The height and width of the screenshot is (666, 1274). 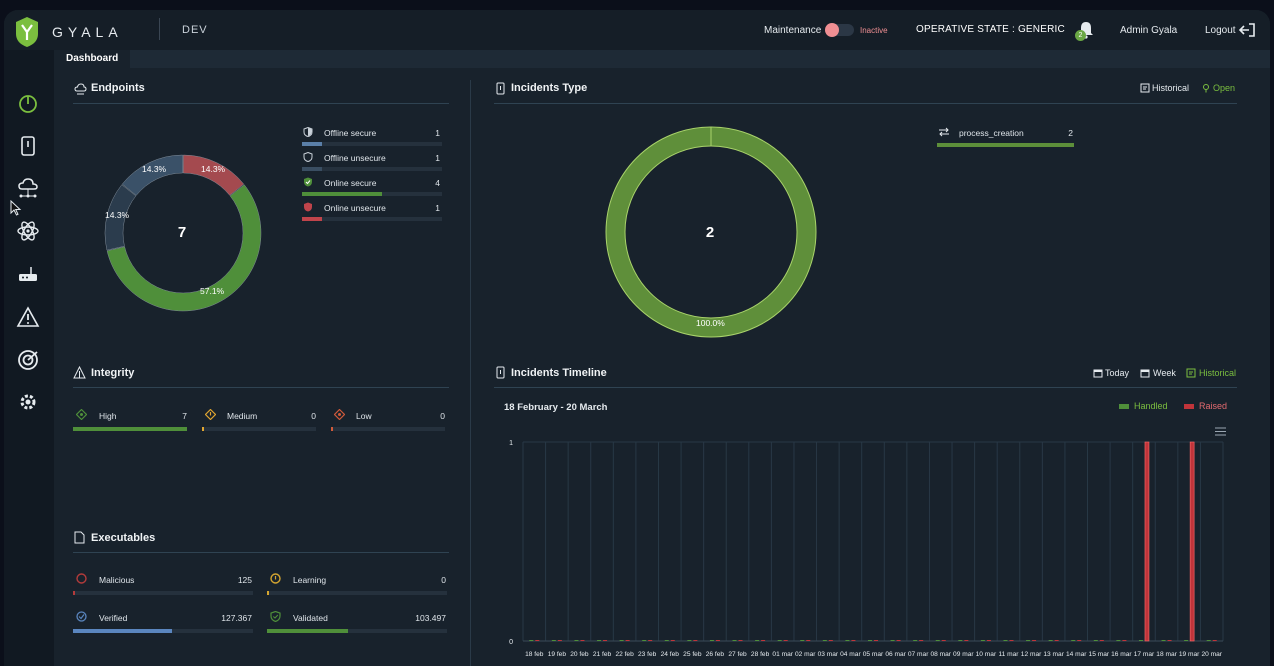 What do you see at coordinates (1247, 30) in the screenshot?
I see `logout-icon` at bounding box center [1247, 30].